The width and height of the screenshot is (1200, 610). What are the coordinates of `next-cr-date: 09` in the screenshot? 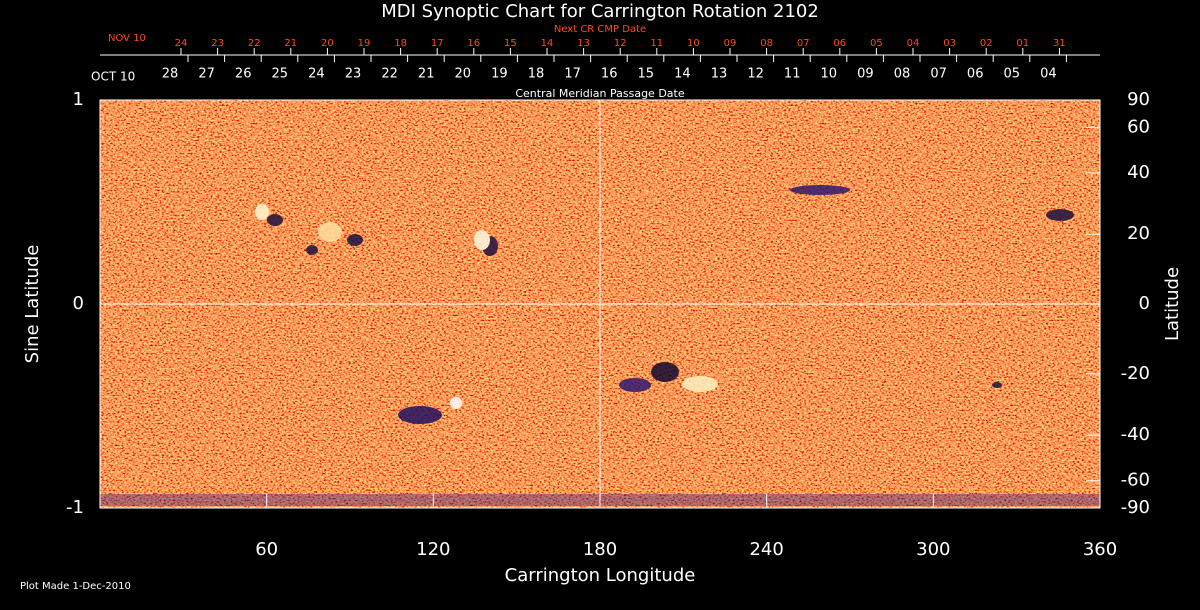 It's located at (730, 43).